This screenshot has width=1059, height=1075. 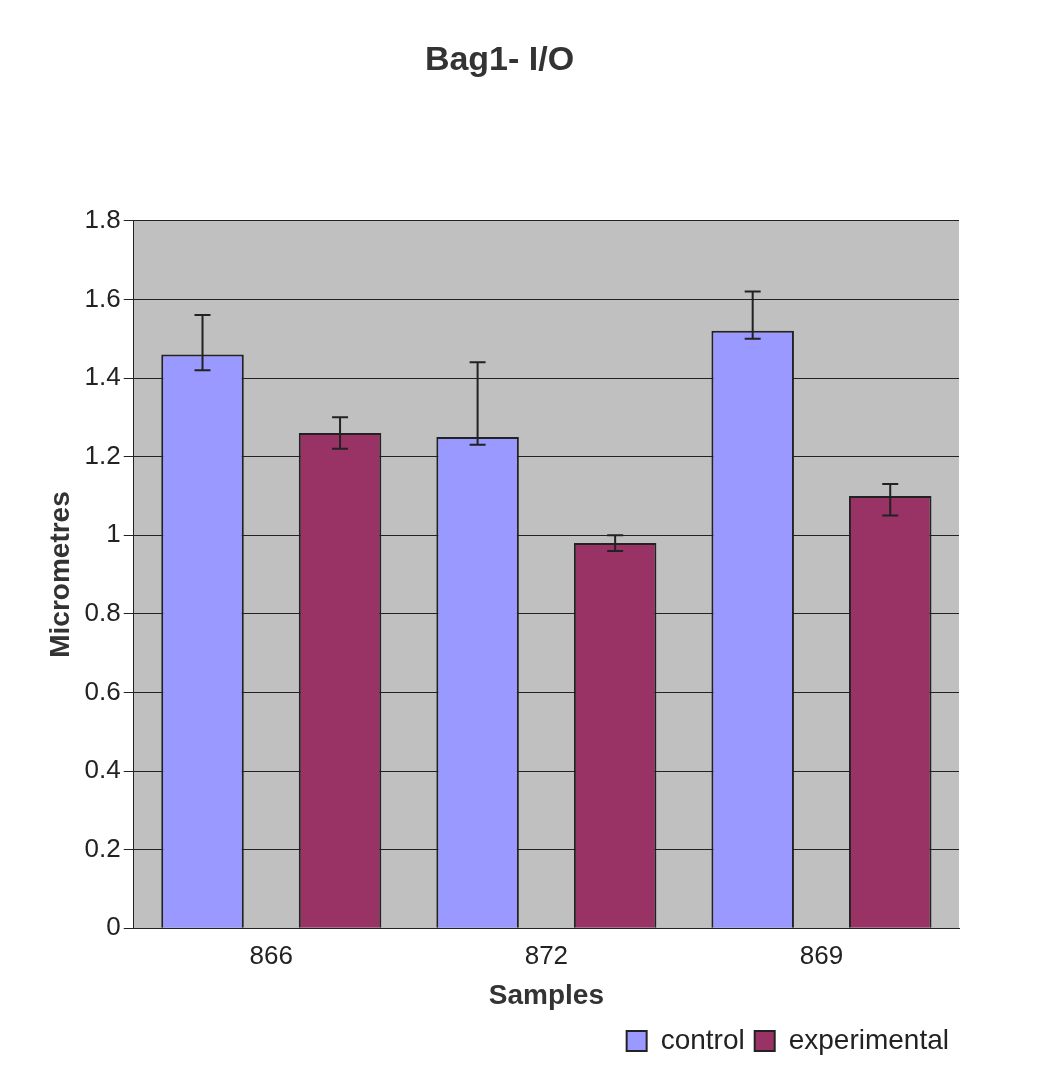 What do you see at coordinates (59, 574) in the screenshot?
I see `y-axis-title: Micrometres` at bounding box center [59, 574].